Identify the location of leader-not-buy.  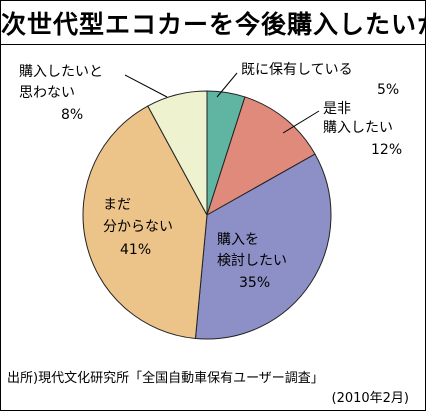
(146, 86).